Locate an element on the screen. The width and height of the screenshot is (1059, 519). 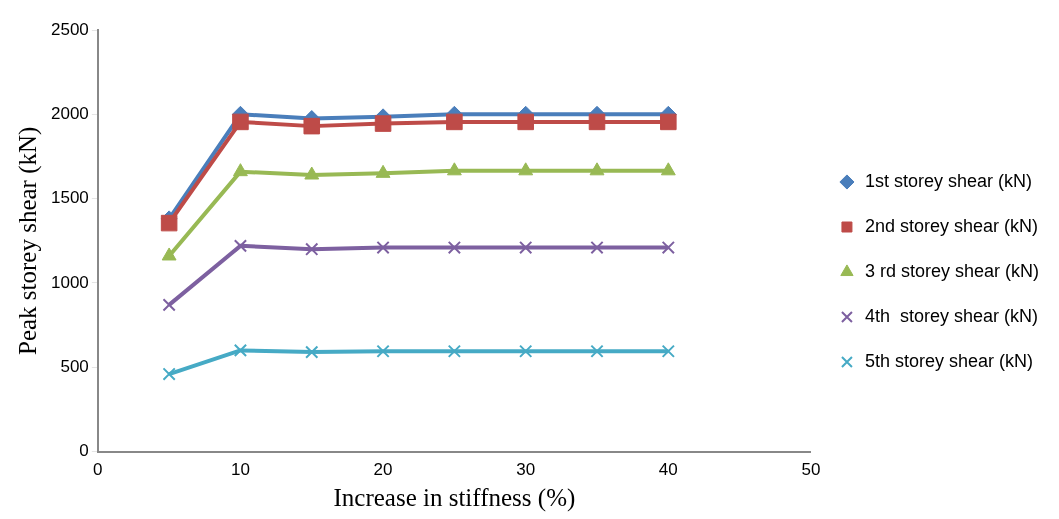
y-tick-label: 2500 is located at coordinates (69, 29).